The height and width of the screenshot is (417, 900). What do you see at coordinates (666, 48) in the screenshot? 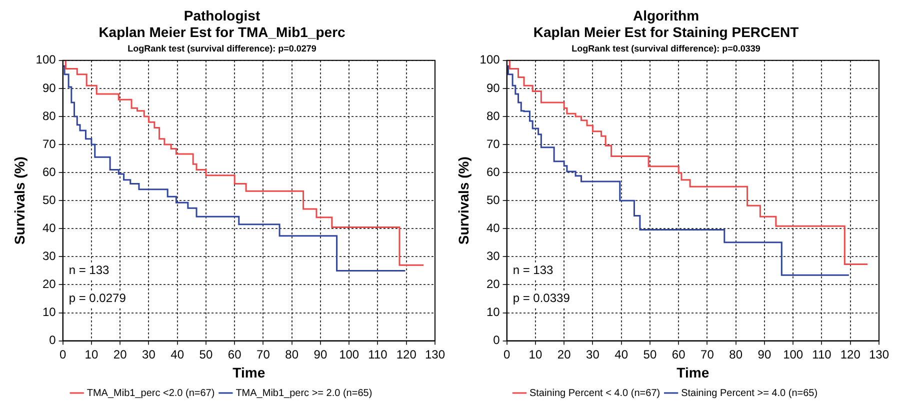
I see `chart-subtitle: LogRank test (survival difference): p=0.0339` at bounding box center [666, 48].